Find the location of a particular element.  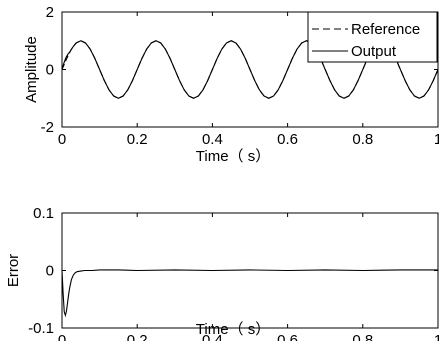

error-series is located at coordinates (249, 293).